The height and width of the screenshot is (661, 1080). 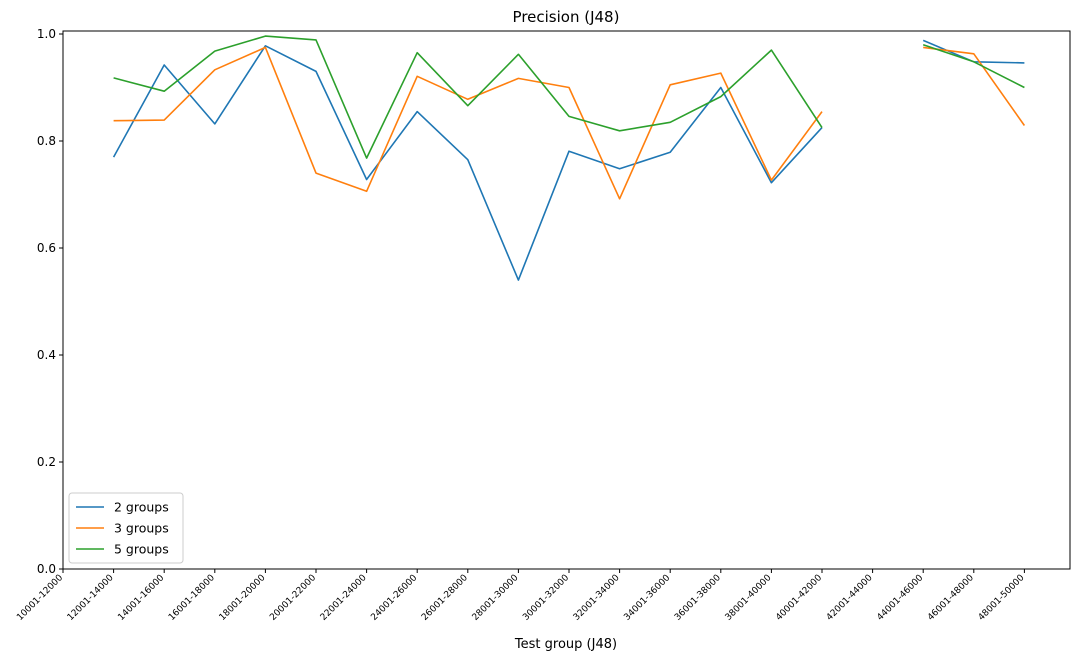 I want to click on x-tick-label: 24001-26000, so click(x=394, y=598).